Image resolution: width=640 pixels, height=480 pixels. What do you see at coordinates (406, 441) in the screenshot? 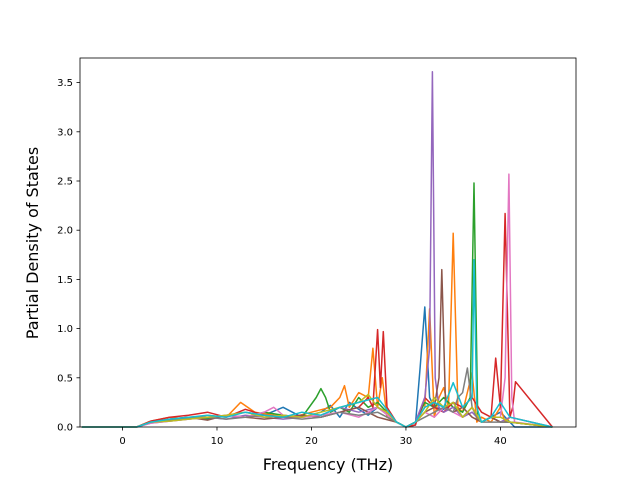
I see `x-tick-label: 30` at bounding box center [406, 441].